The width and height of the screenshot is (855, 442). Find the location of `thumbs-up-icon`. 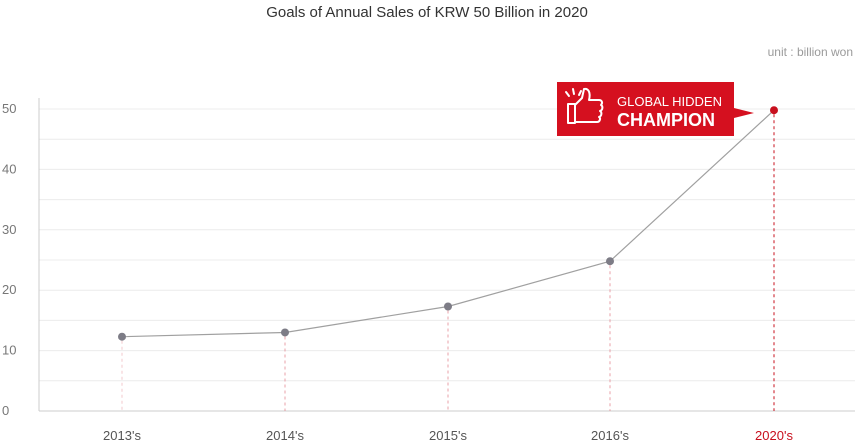

thumbs-up-icon is located at coordinates (584, 105).